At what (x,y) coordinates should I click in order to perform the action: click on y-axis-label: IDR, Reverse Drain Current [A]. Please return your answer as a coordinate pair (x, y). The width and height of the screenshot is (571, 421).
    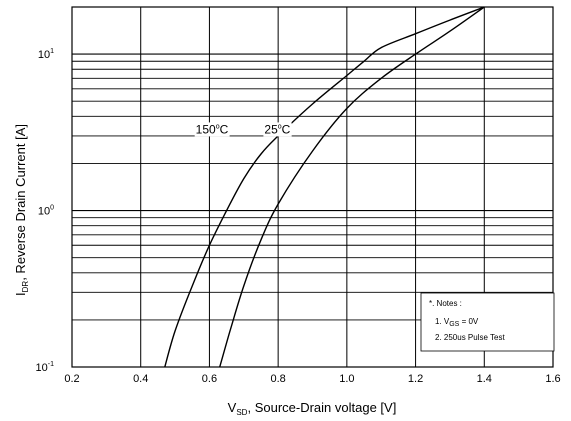
    Looking at the image, I should click on (21, 210).